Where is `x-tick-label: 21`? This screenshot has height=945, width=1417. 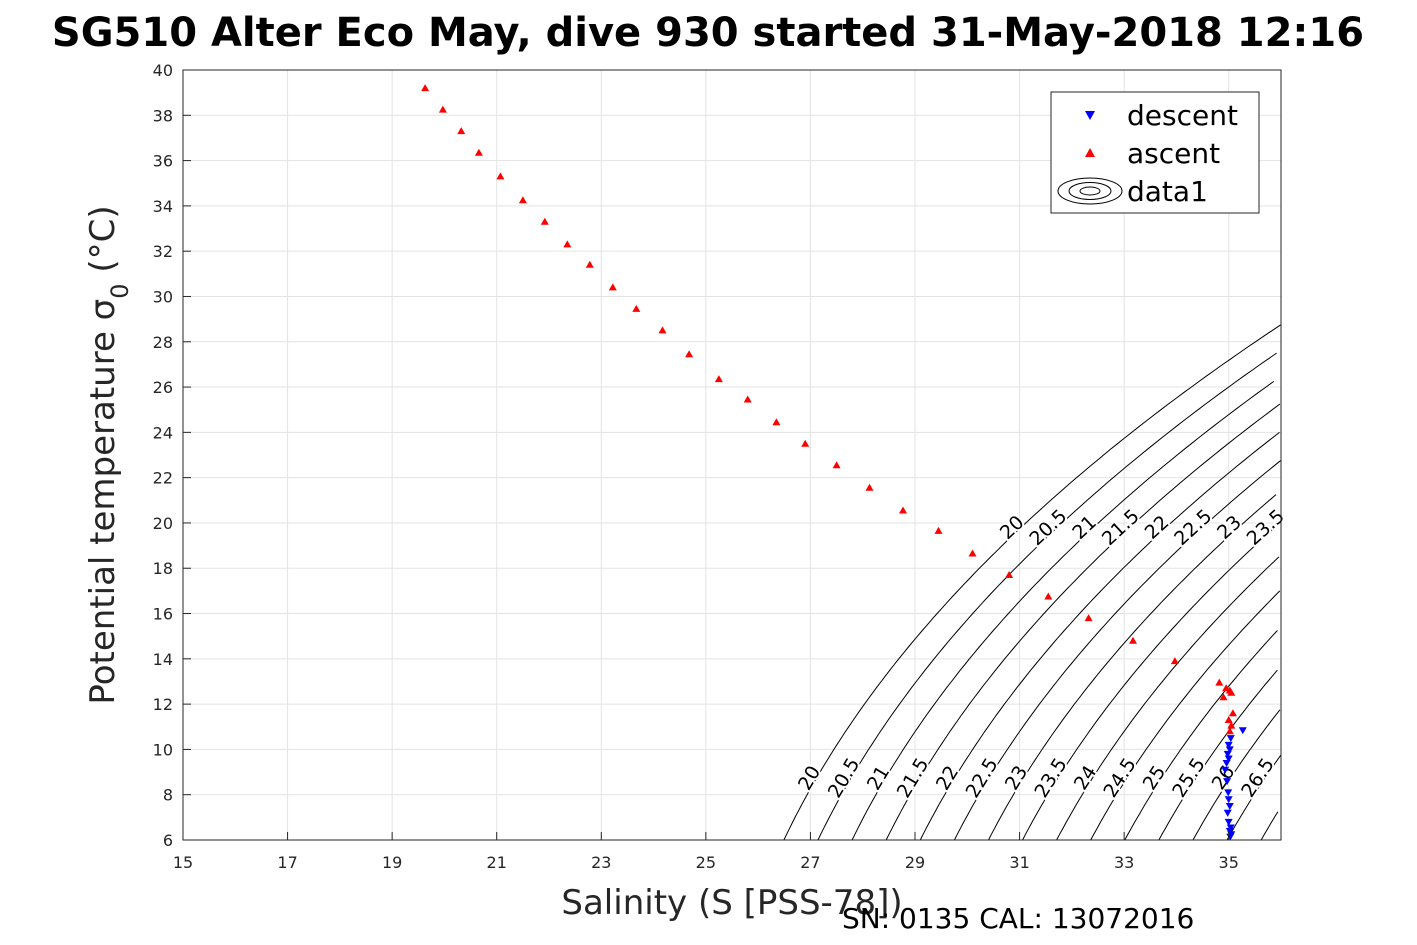 x-tick-label: 21 is located at coordinates (497, 862).